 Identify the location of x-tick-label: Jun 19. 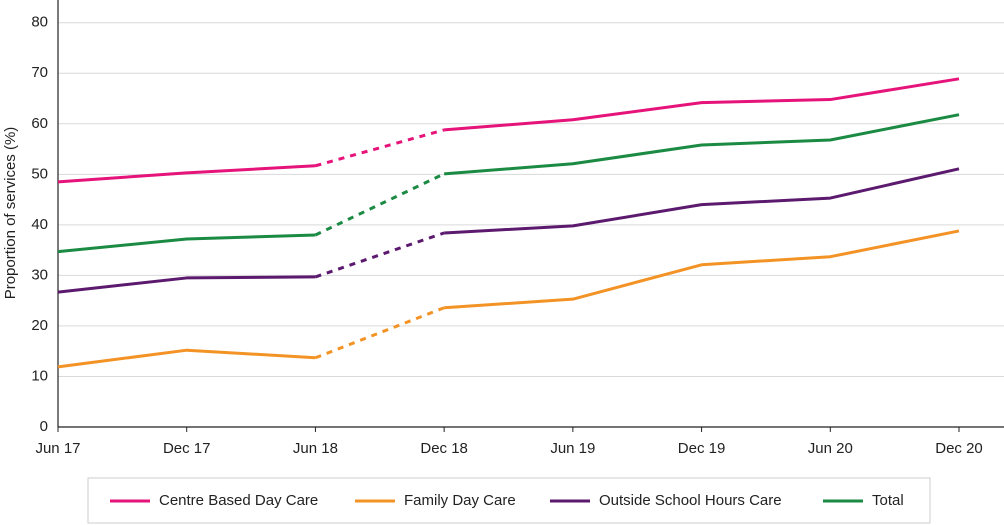
(572, 448).